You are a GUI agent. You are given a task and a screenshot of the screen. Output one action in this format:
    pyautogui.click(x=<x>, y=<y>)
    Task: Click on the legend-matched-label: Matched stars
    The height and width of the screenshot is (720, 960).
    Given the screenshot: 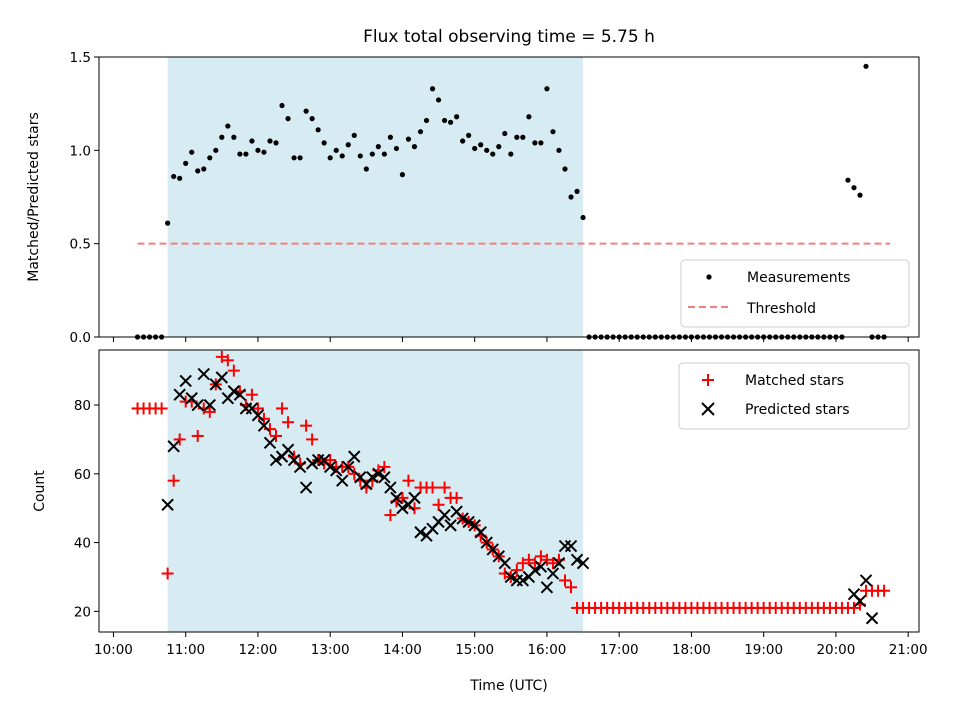 What is the action you would take?
    pyautogui.click(x=794, y=381)
    